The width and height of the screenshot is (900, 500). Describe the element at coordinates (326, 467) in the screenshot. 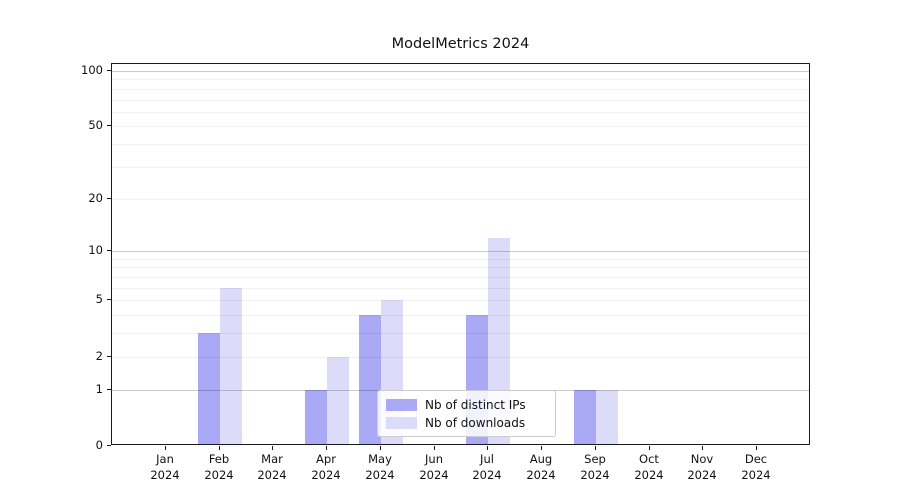

I see `x-axis-tick-label: Apr 2024` at that location.